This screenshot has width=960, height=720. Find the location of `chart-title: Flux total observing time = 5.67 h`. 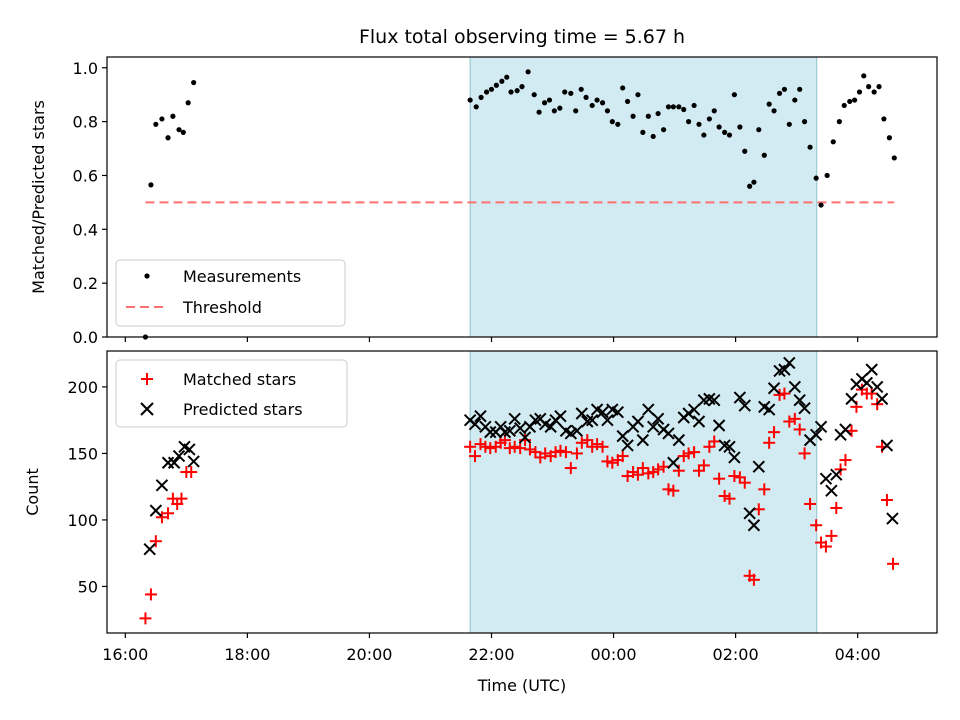

chart-title: Flux total observing time = 5.67 h is located at coordinates (522, 37).